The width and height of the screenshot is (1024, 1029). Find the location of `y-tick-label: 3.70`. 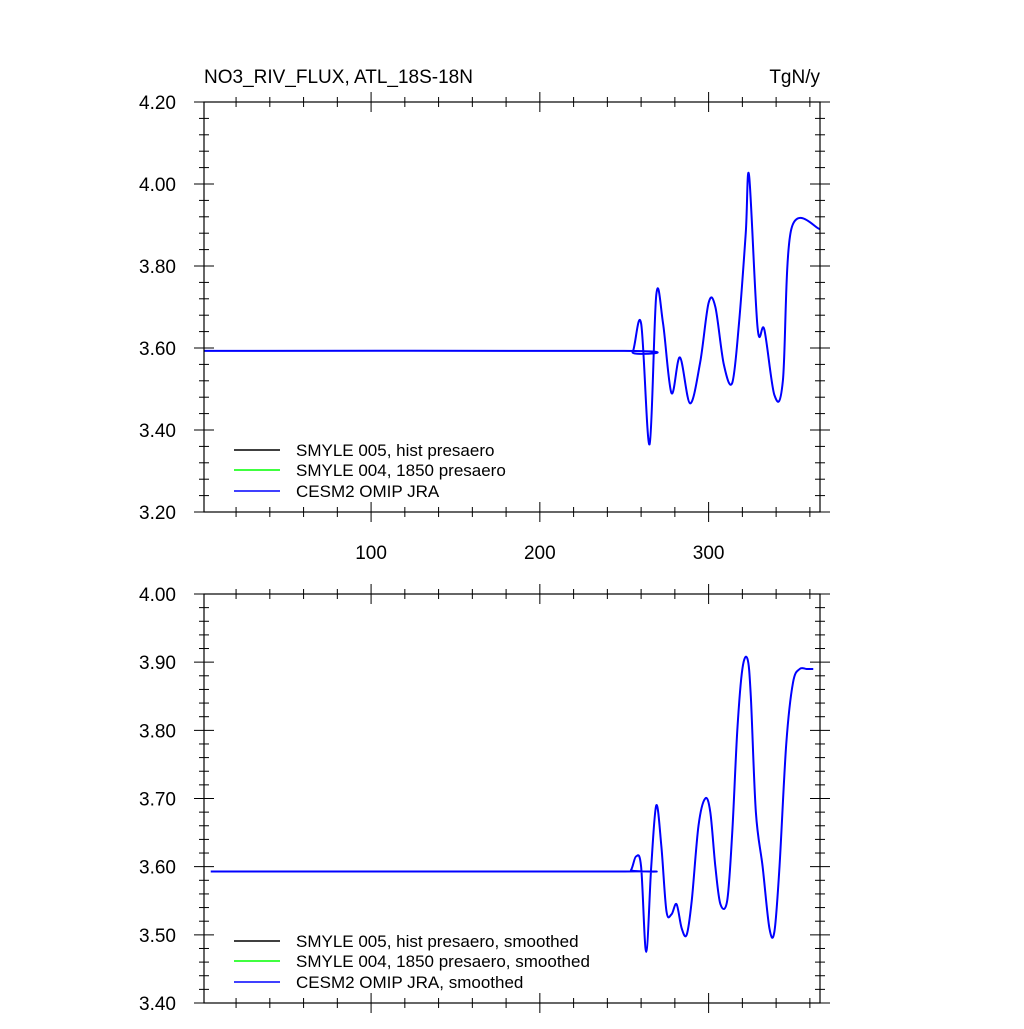

y-tick-label: 3.70 is located at coordinates (157, 800).